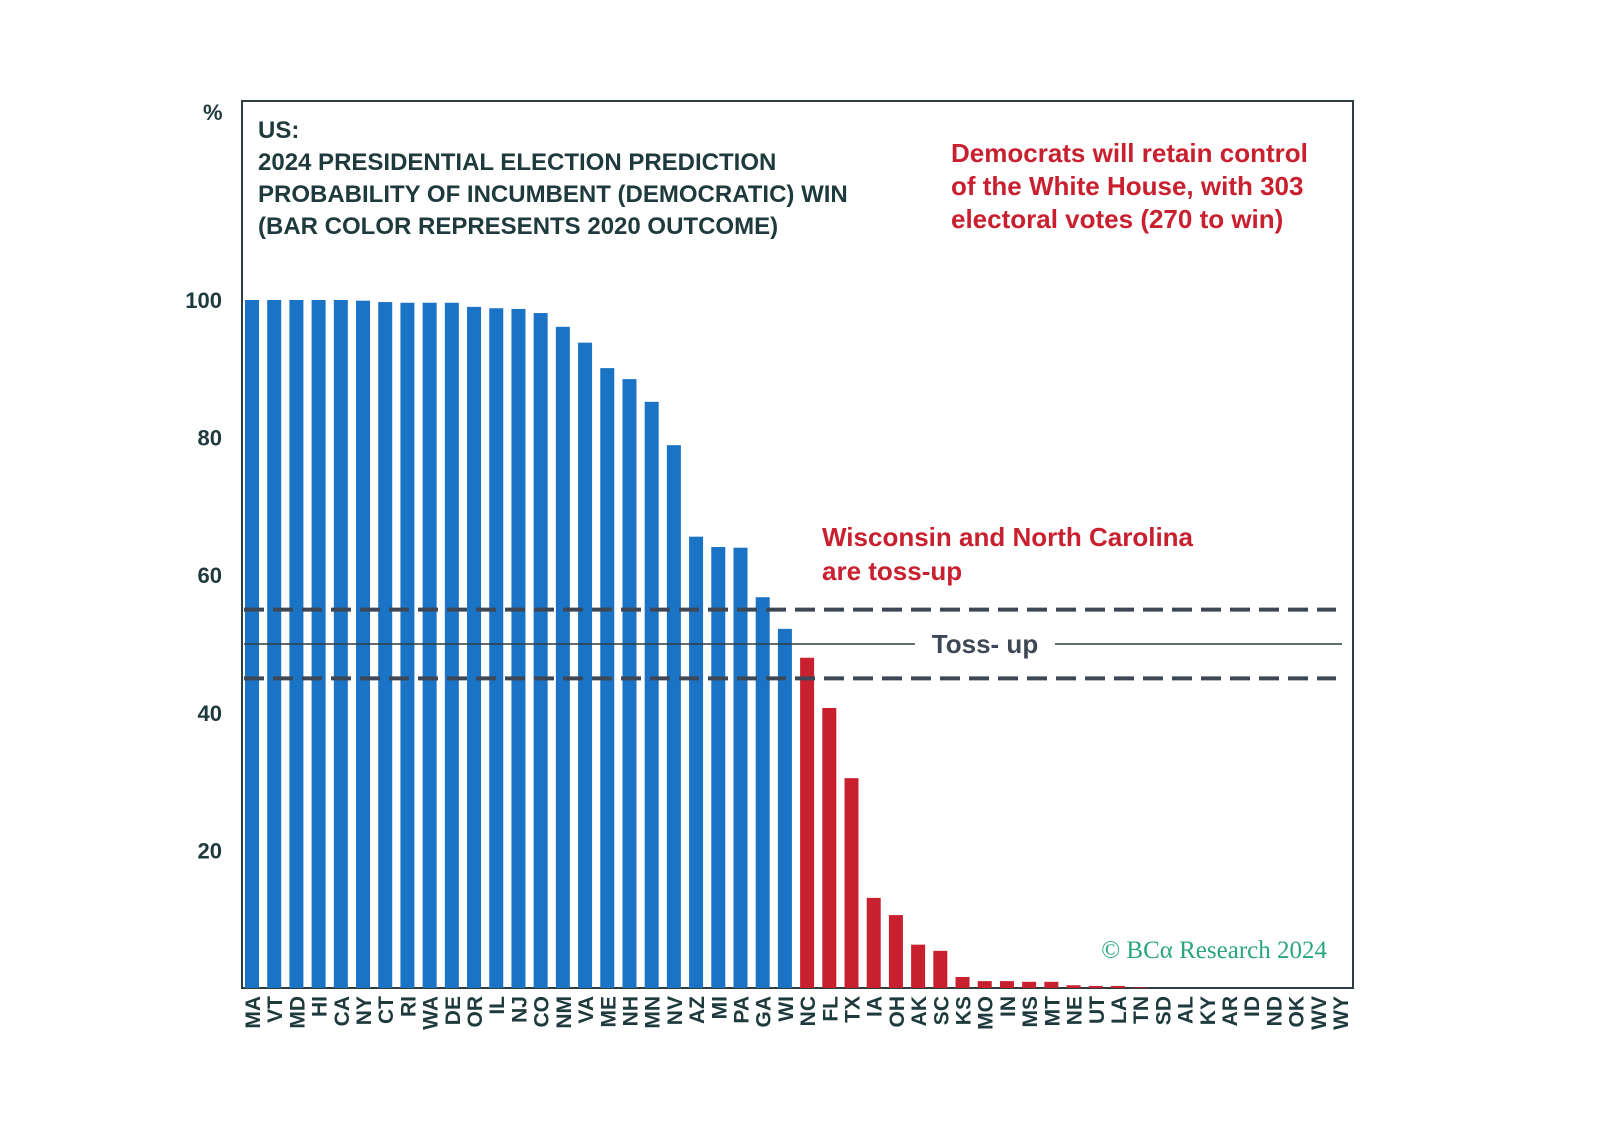 This screenshot has height=1144, width=1598. I want to click on x-tick-label: OK, so click(1297, 1012).